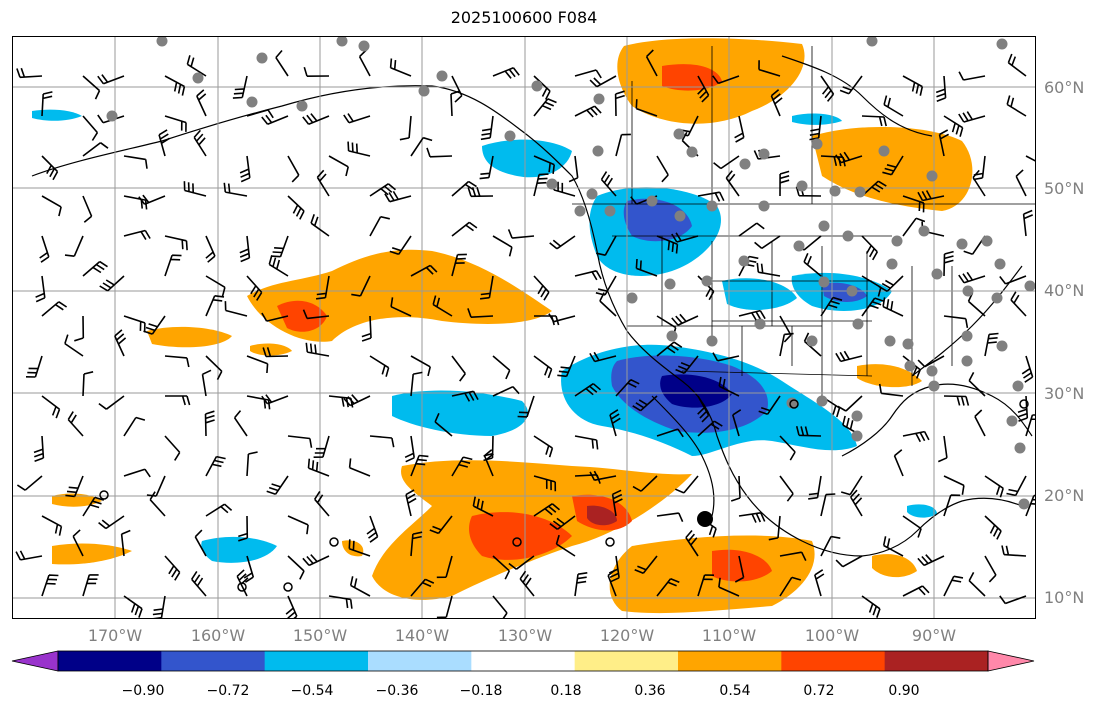  I want to click on open-circle-marker, so click(517, 542).